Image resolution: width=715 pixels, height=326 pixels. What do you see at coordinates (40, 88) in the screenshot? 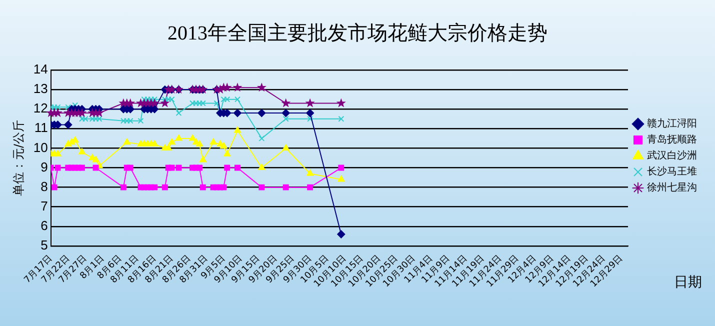
I see `y-tick-label: 13` at bounding box center [40, 88].